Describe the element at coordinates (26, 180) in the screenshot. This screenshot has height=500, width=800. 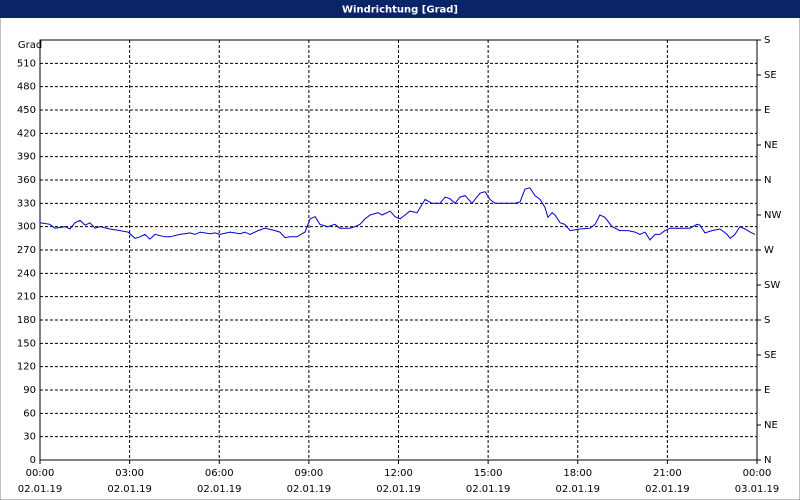
I see `y-tick-label: 360` at that location.